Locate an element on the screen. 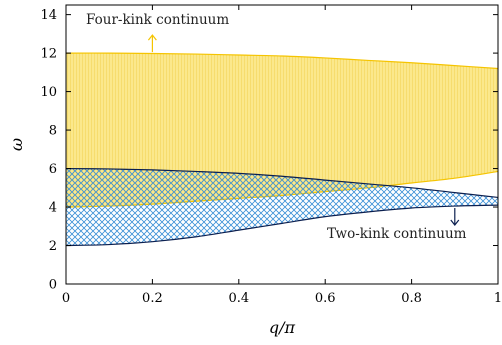 The image size is (502, 345). x-tick-label: 1 is located at coordinates (498, 298).